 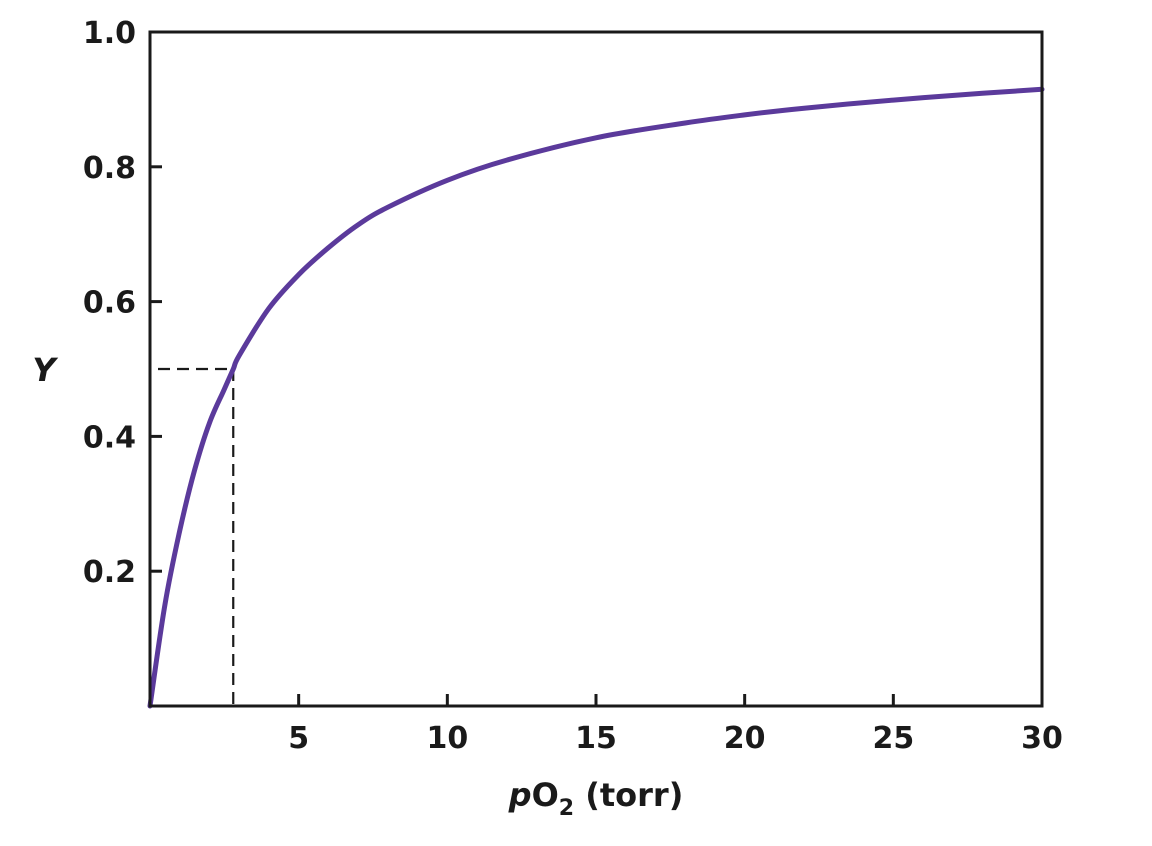 What do you see at coordinates (45, 370) in the screenshot?
I see `y-axis-label: Y` at bounding box center [45, 370].